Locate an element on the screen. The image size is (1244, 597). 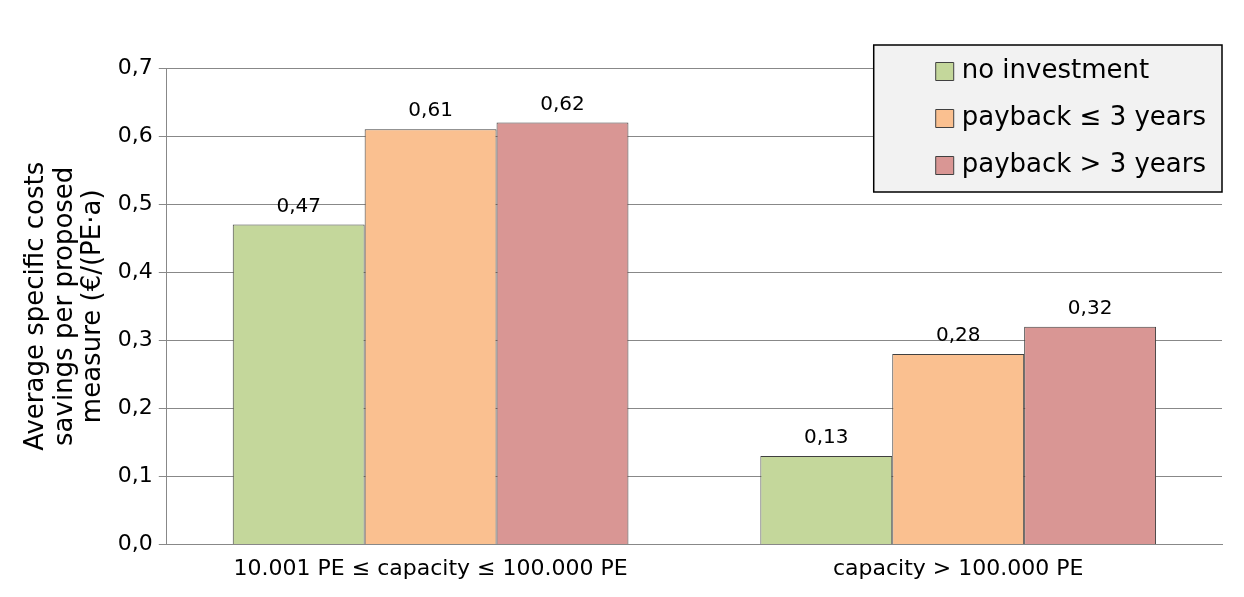
y-tick-label: 0,6 is located at coordinates (135, 134).